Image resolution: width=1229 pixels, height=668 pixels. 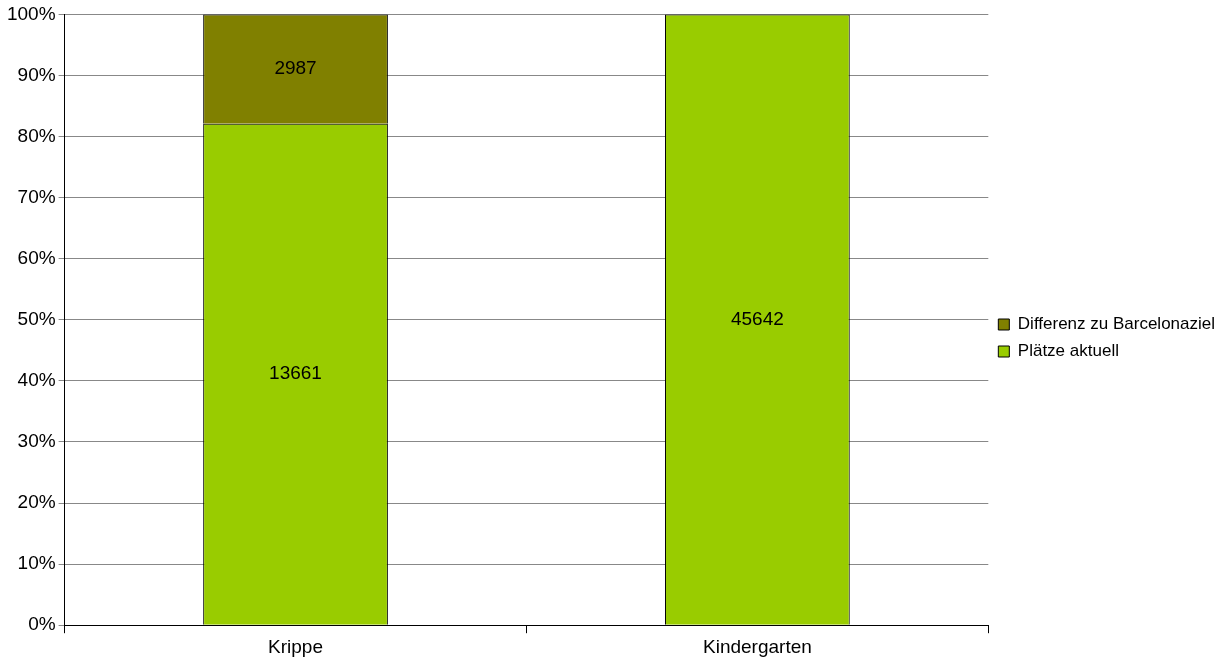 What do you see at coordinates (36, 135) in the screenshot?
I see `y-tick-label: 80%` at bounding box center [36, 135].